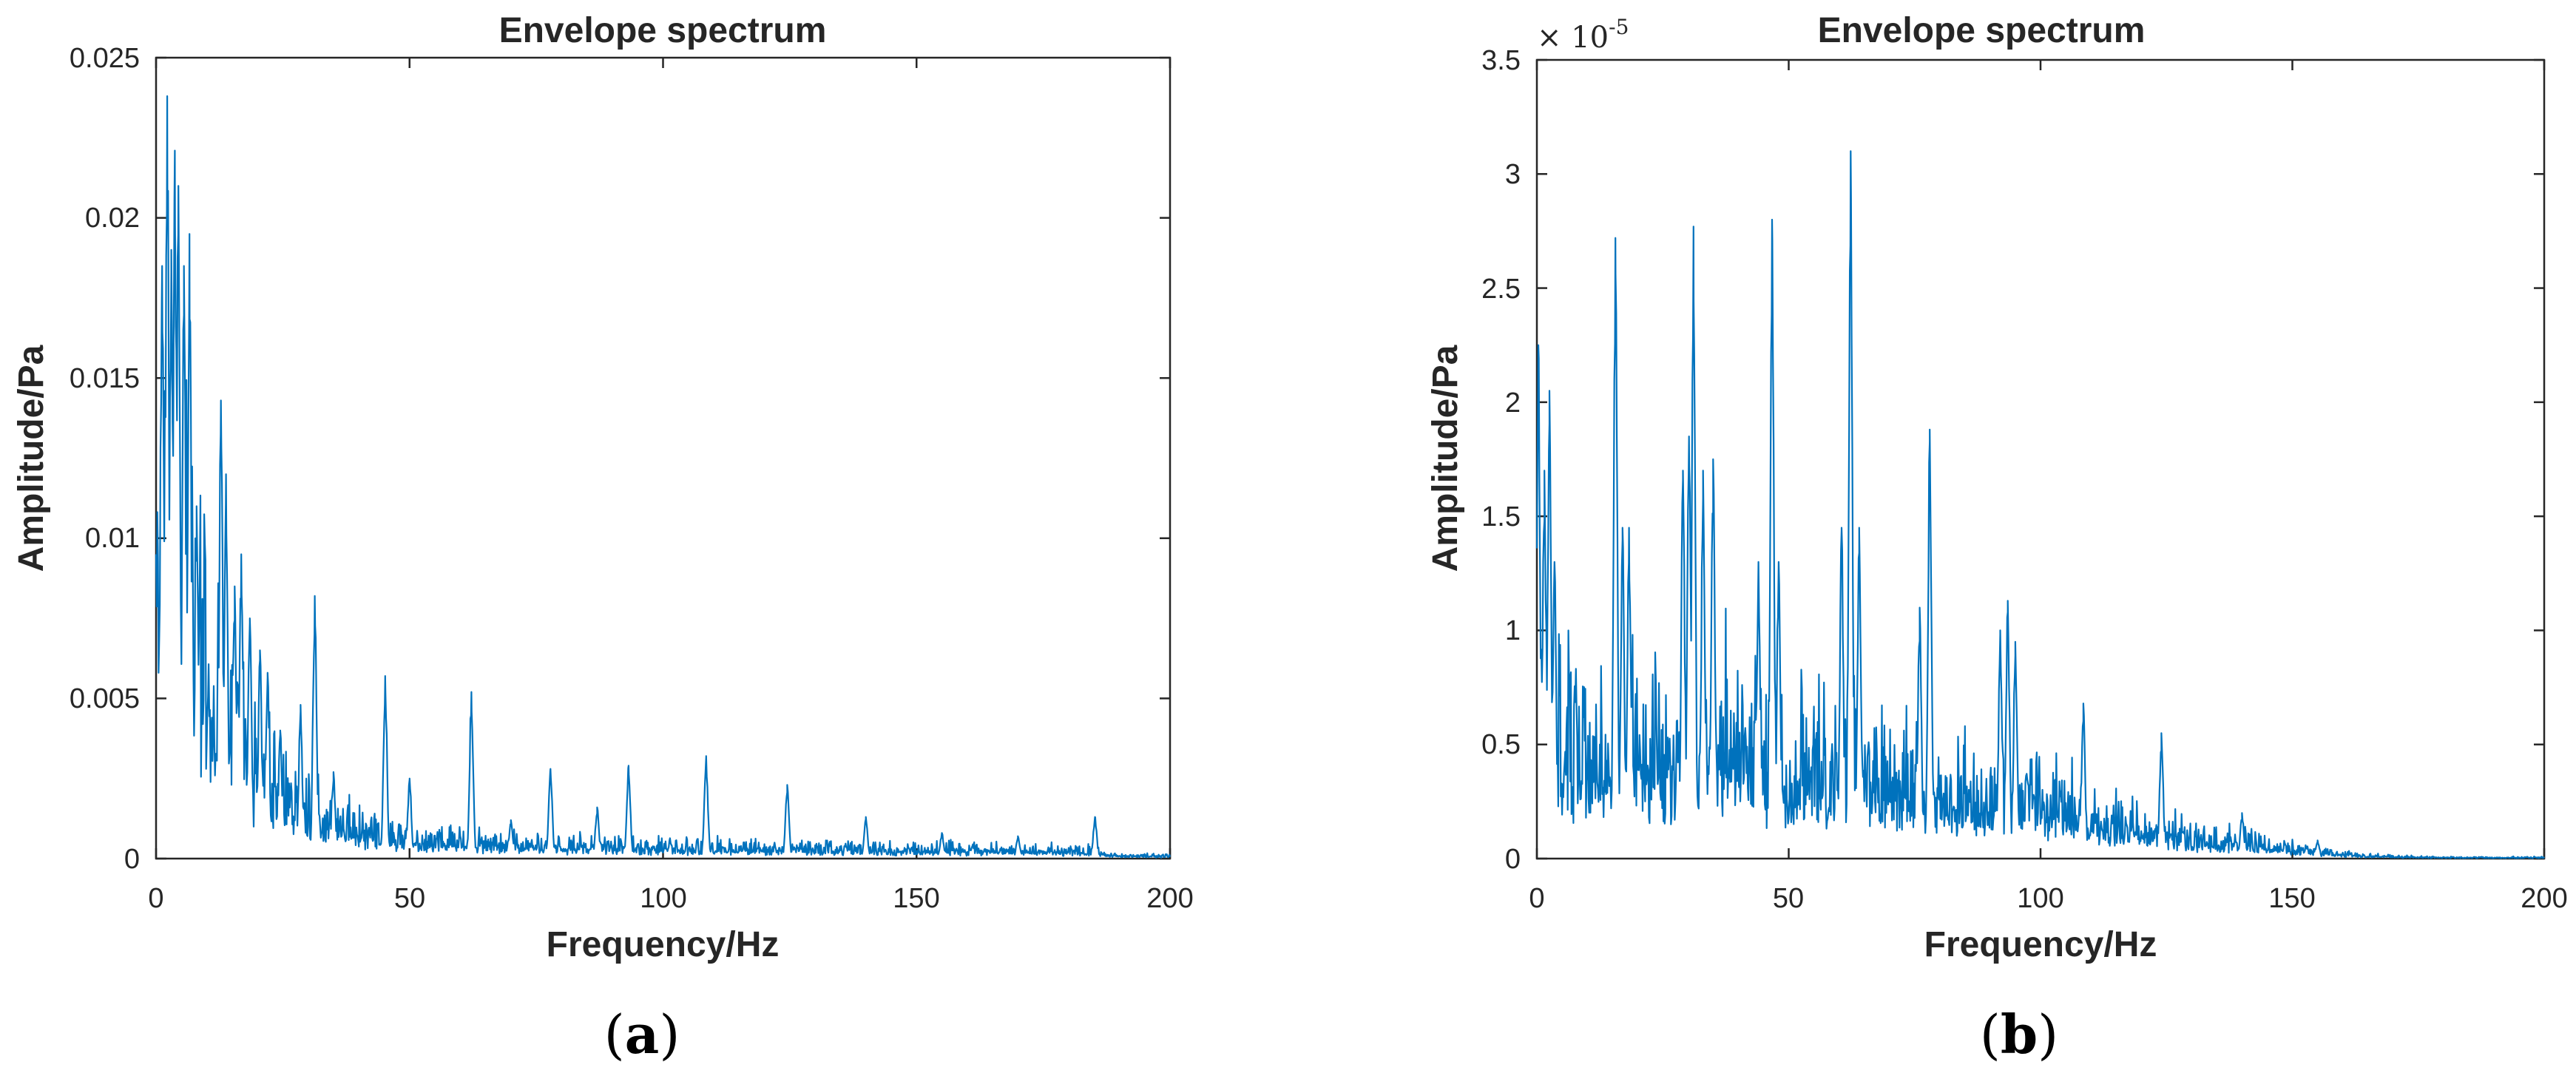 The height and width of the screenshot is (1076, 2576). I want to click on y-tick-label: 0.5, so click(1501, 744).